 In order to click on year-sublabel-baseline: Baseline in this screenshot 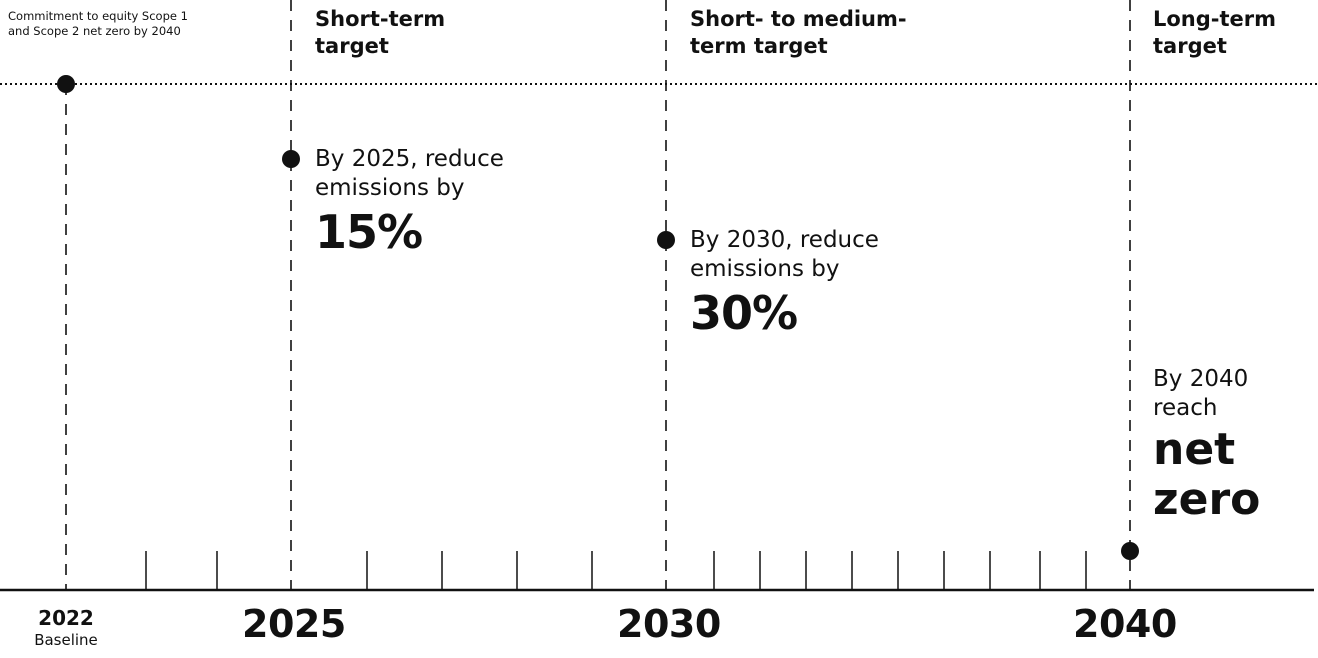, I will do `click(66, 640)`.